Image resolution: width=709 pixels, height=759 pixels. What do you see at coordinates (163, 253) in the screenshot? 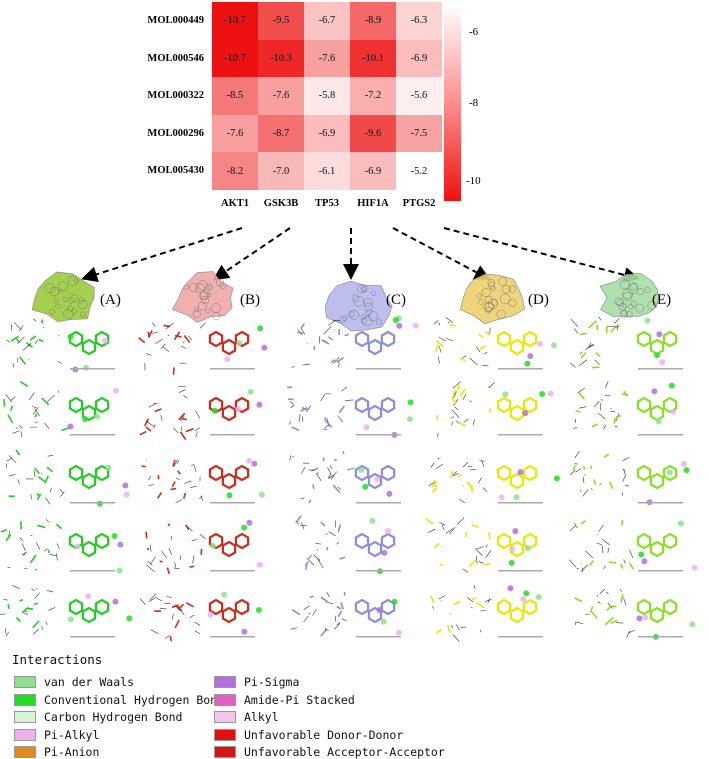
I see `arrow-akt1` at bounding box center [163, 253].